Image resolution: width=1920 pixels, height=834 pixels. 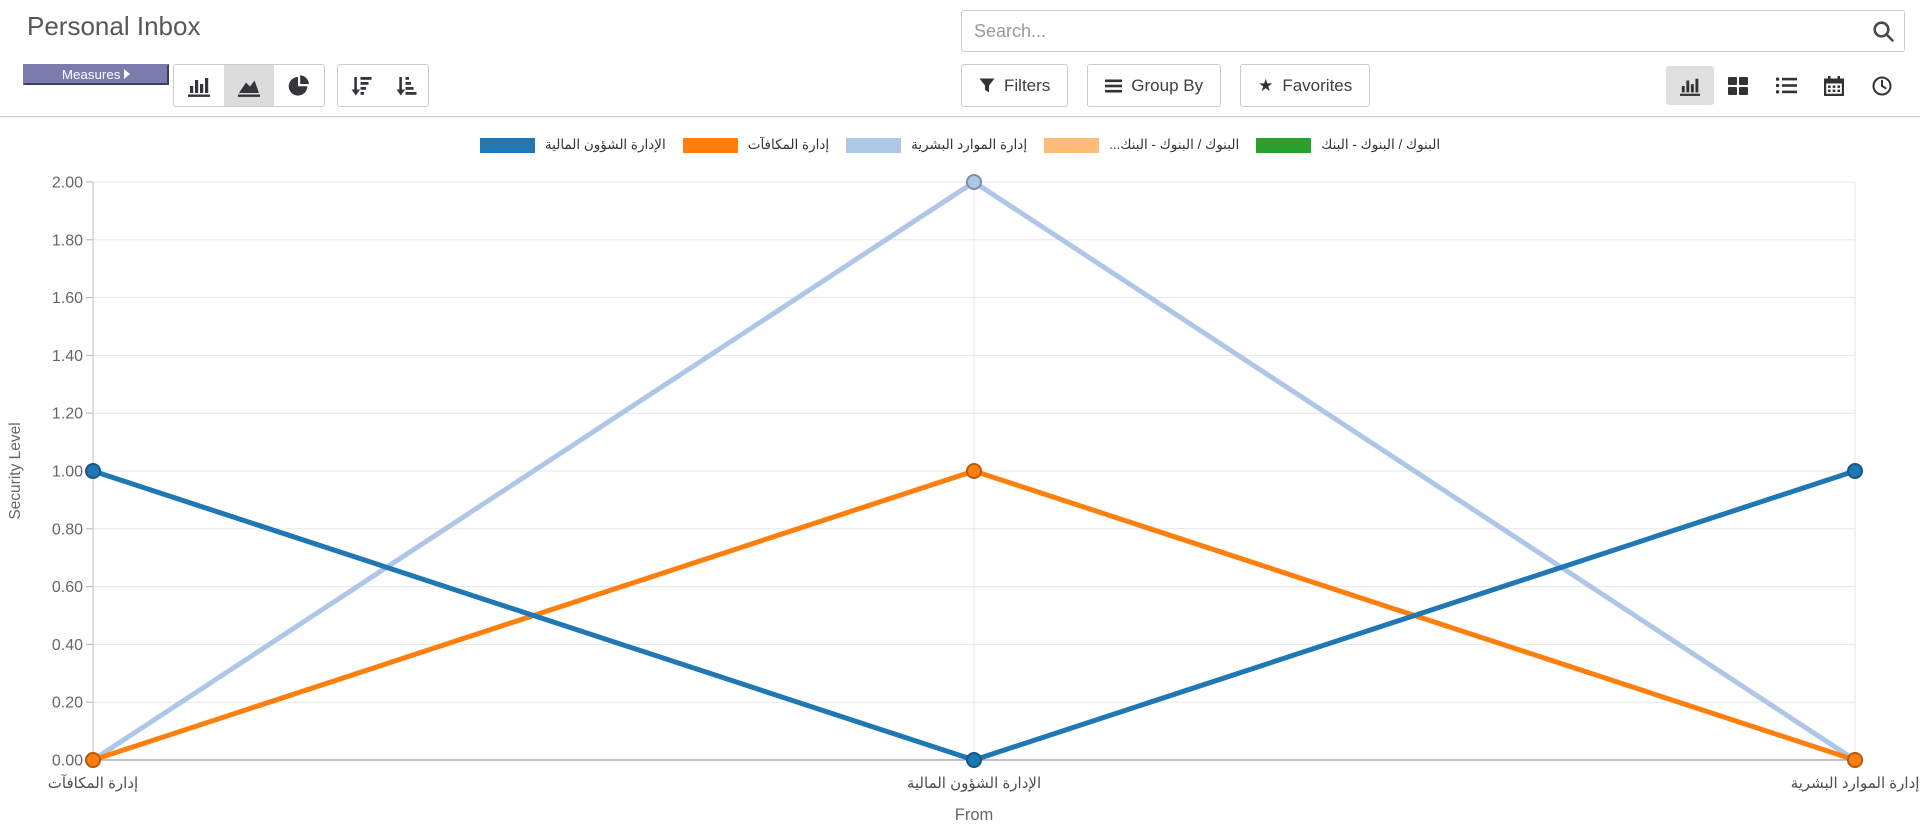 I want to click on search-icon, so click(x=1883, y=31).